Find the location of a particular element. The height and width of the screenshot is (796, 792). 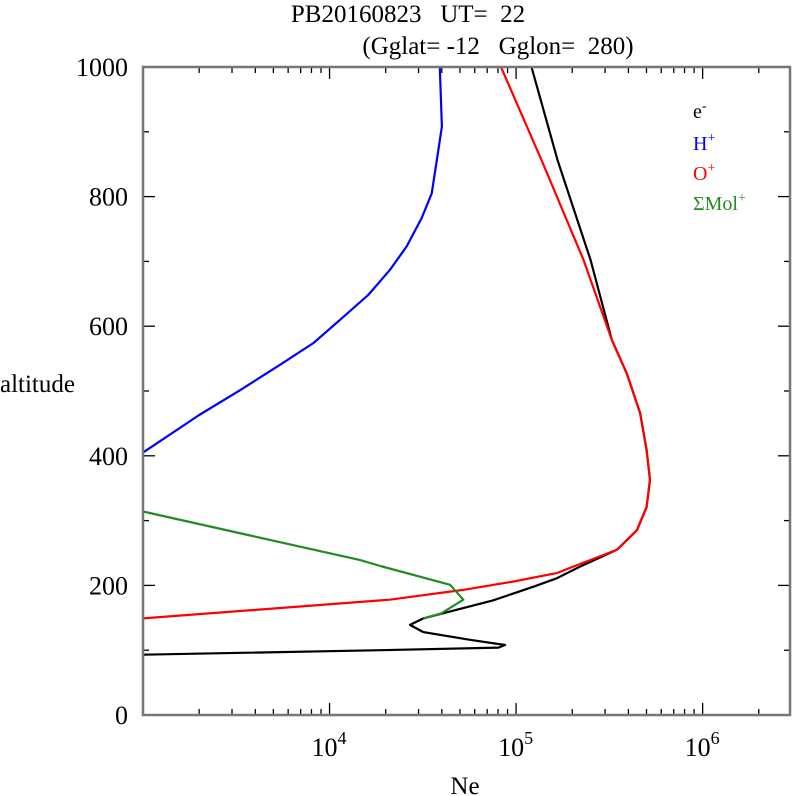

legend-label-sup: - is located at coordinates (704, 106).